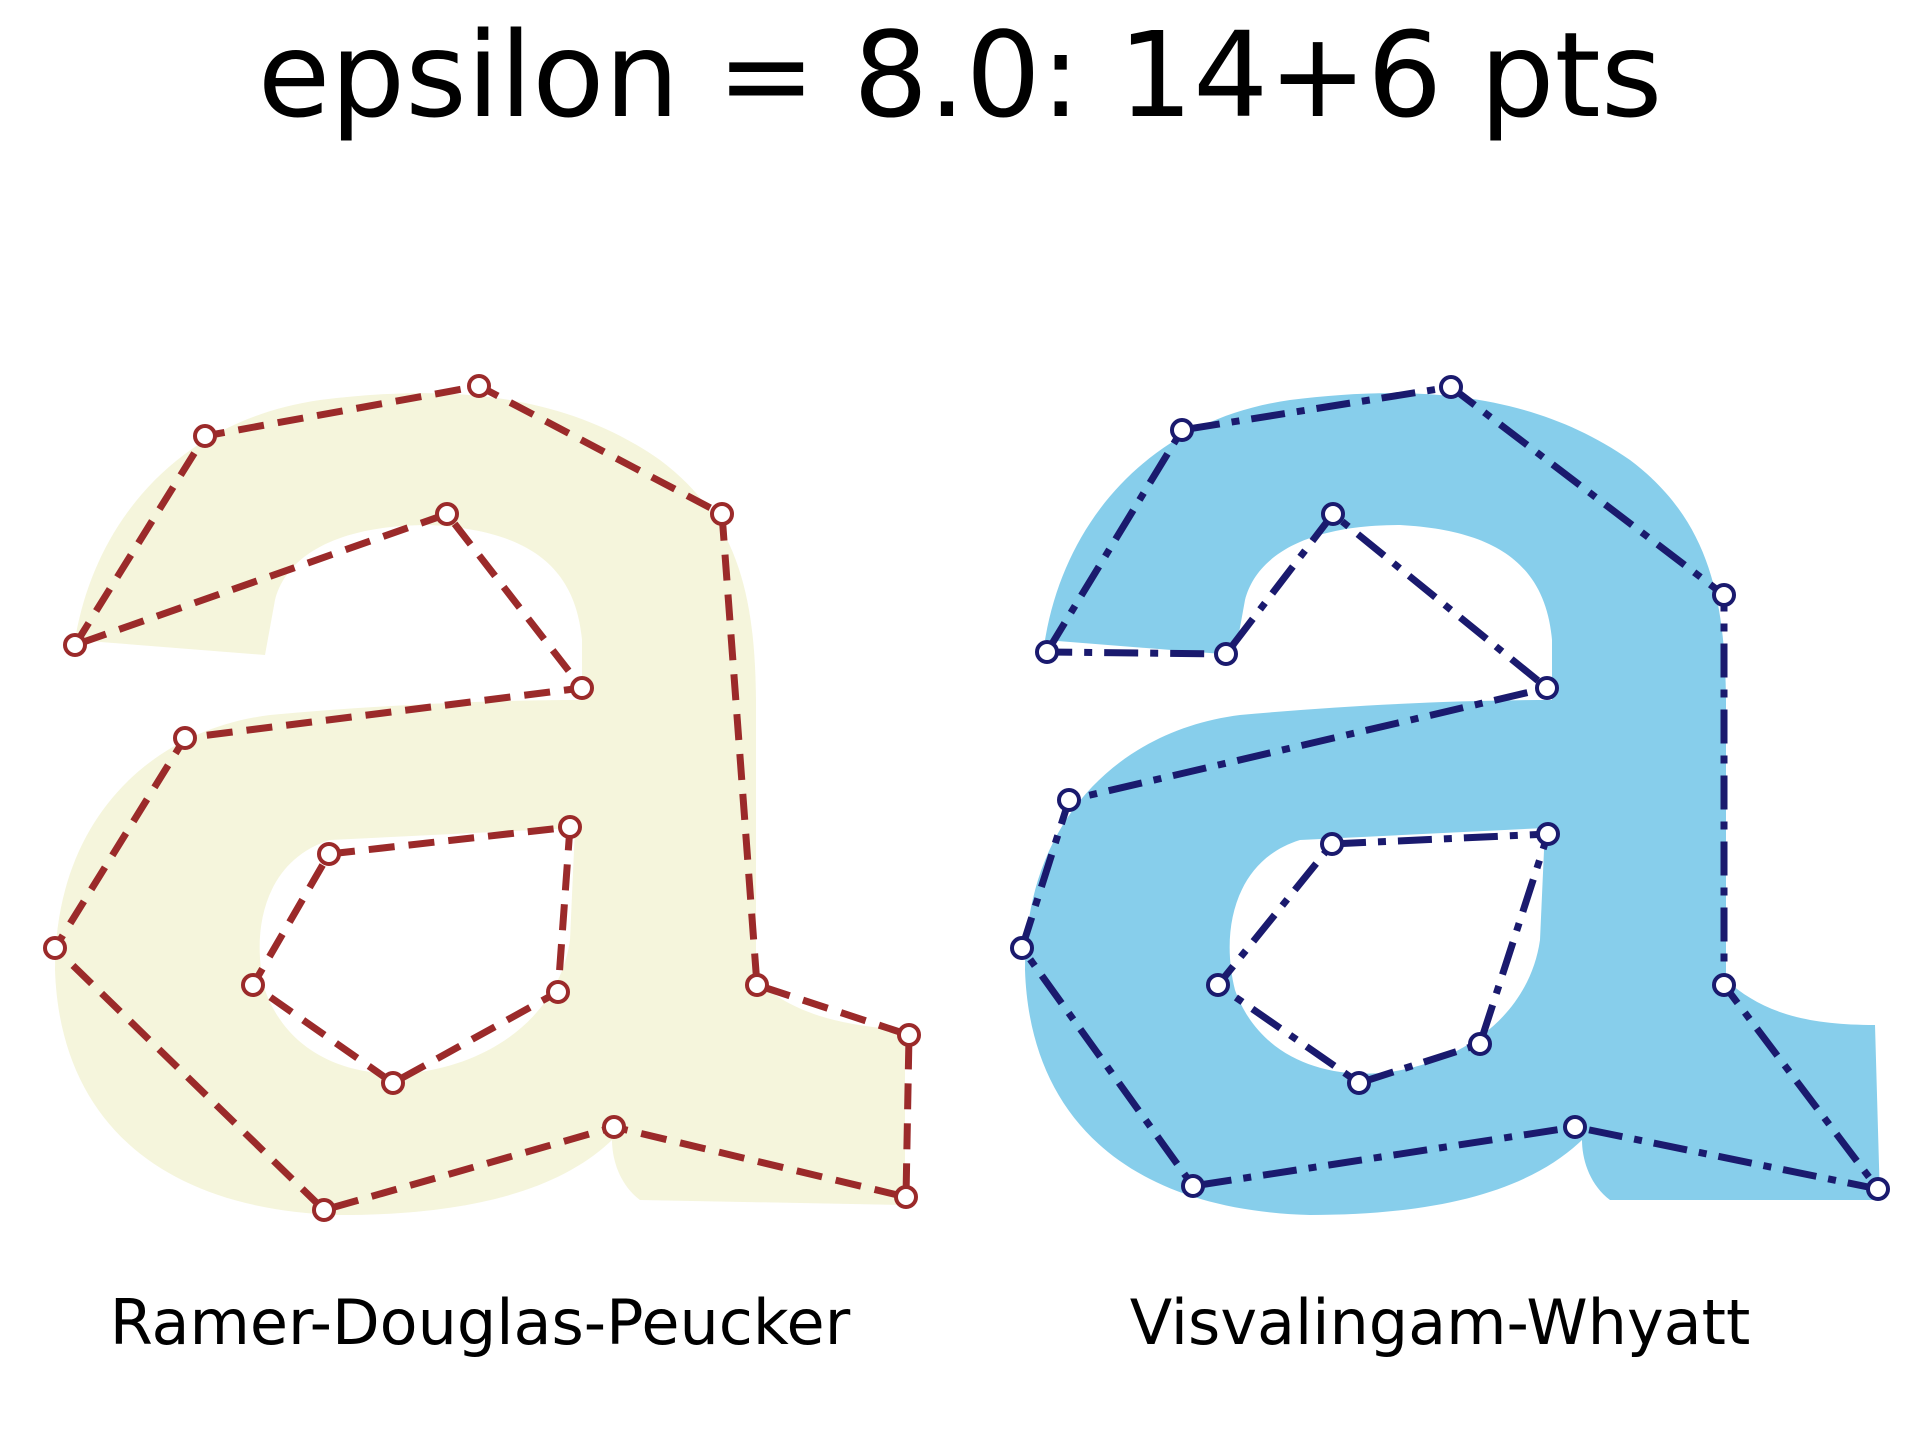 This screenshot has width=1920, height=1440. Describe the element at coordinates (960, 75) in the screenshot. I see `figure-title: epsilon = 8.0: 14+6 pts` at that location.